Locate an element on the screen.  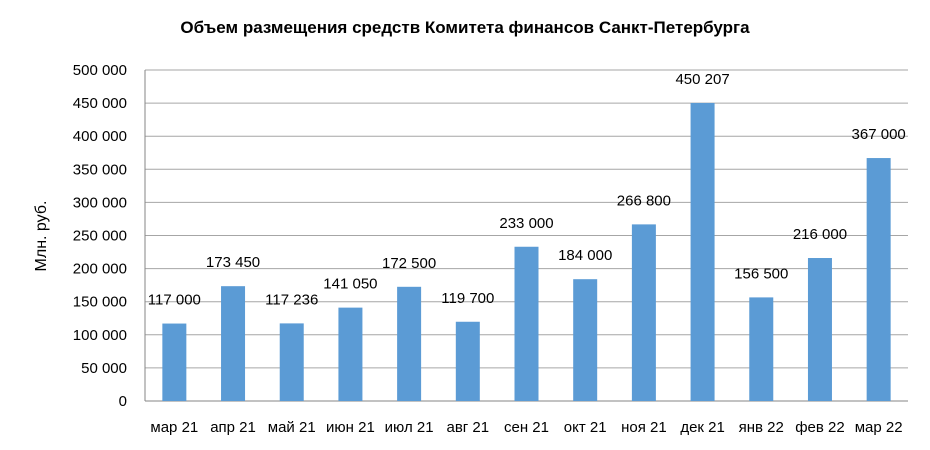
data-label: 156 500 is located at coordinates (761, 273).